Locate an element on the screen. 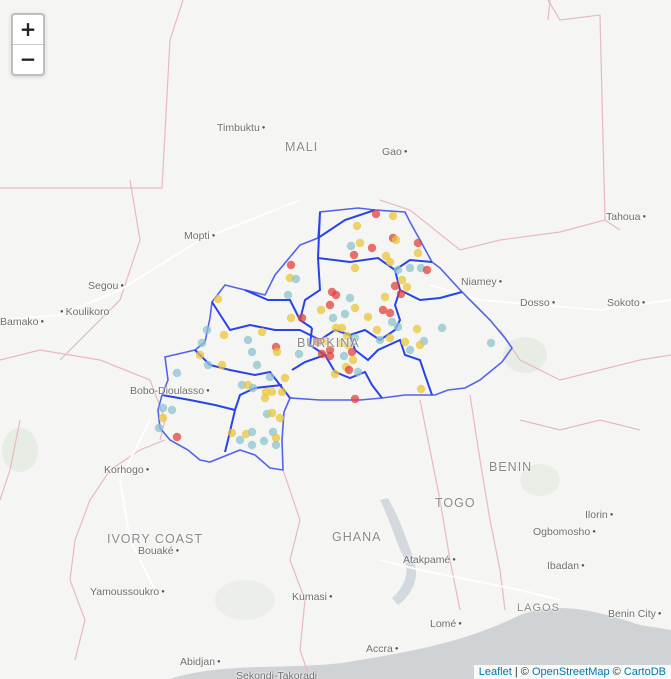  leaflet-link: Leaflet is located at coordinates (495, 672).